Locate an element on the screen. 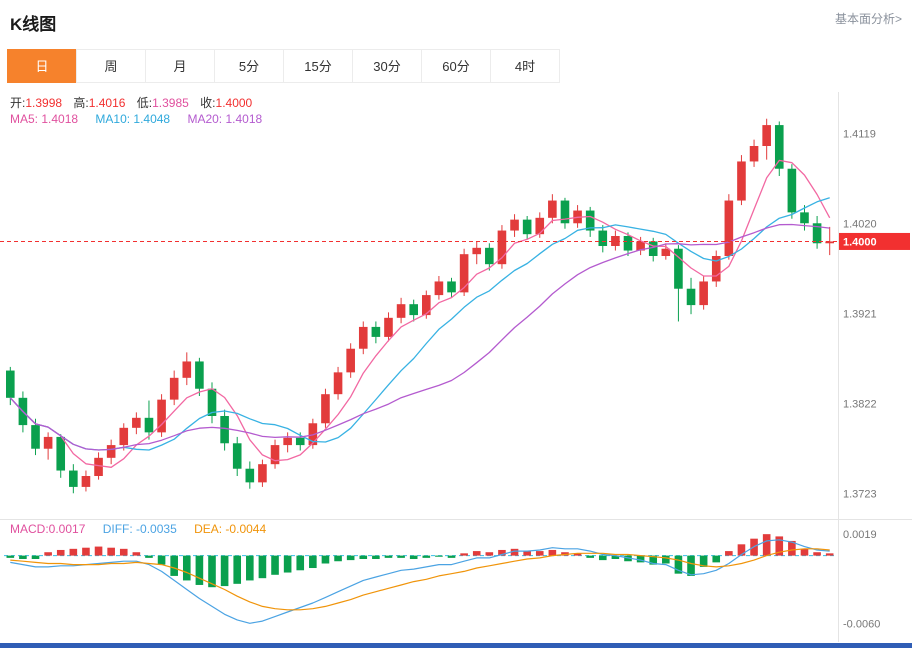  svg-text: 1.3921 is located at coordinates (860, 314).